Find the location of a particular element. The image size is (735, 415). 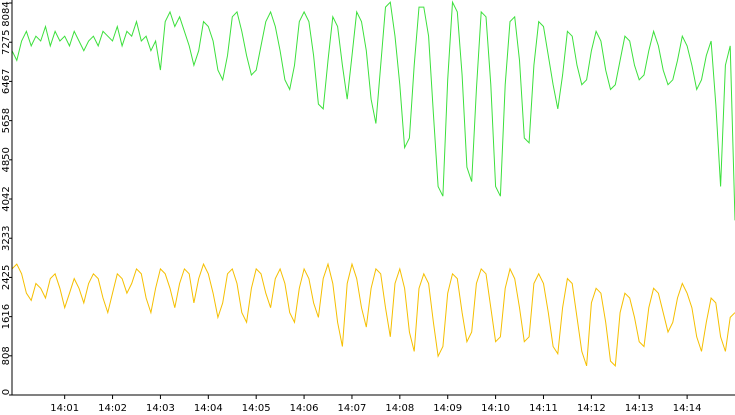

y-tick-label: 2425 is located at coordinates (6, 277).